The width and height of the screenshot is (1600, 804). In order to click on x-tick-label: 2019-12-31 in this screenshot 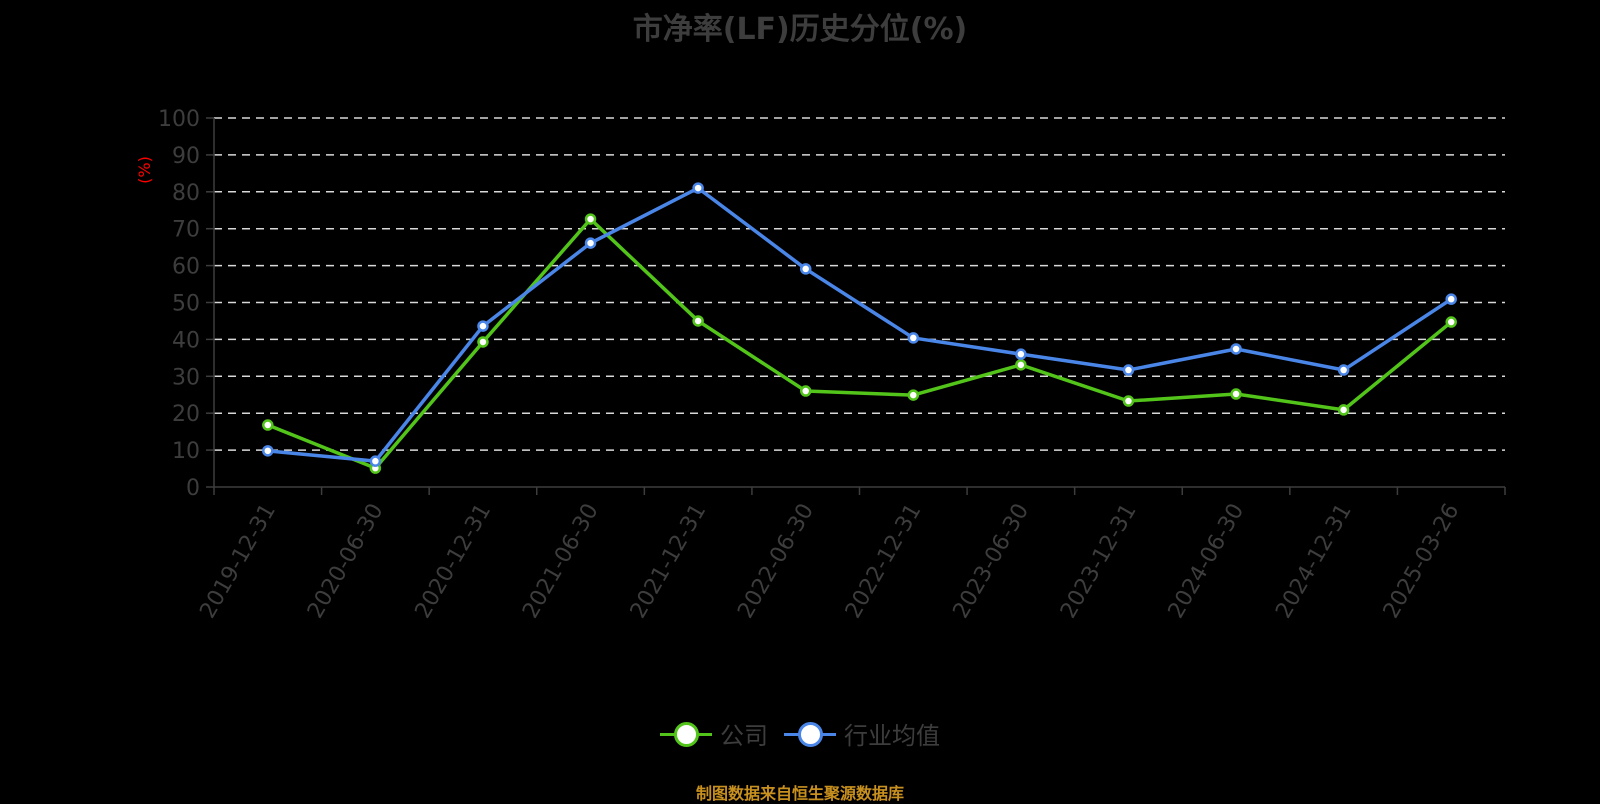, I will do `click(238, 561)`.